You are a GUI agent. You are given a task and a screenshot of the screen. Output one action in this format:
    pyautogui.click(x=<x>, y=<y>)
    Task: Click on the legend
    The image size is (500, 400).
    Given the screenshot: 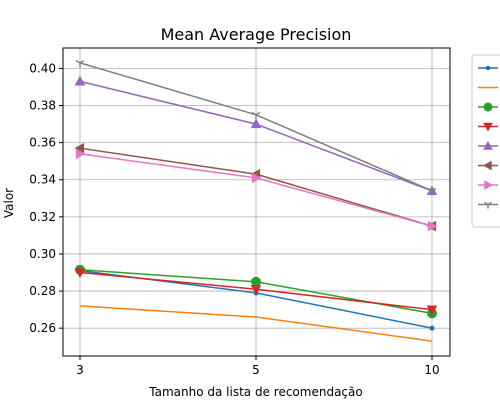 What is the action you would take?
    pyautogui.click(x=485, y=141)
    